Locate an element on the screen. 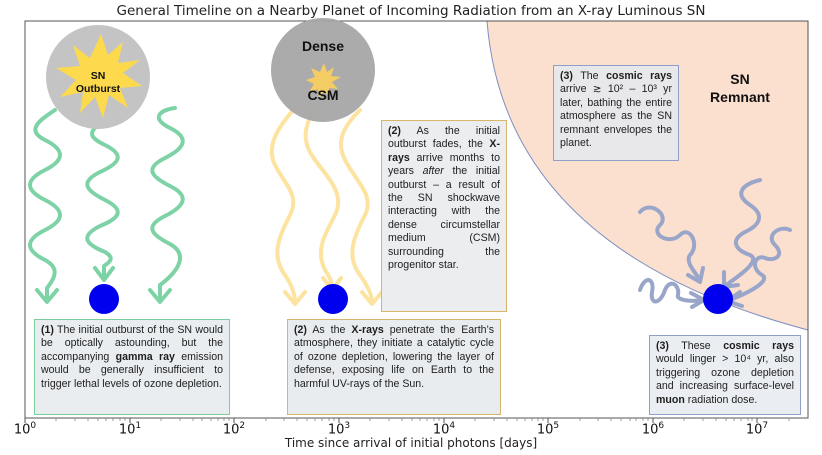 This screenshot has width=822, height=455. remnant-label-line1: SN is located at coordinates (740, 79).